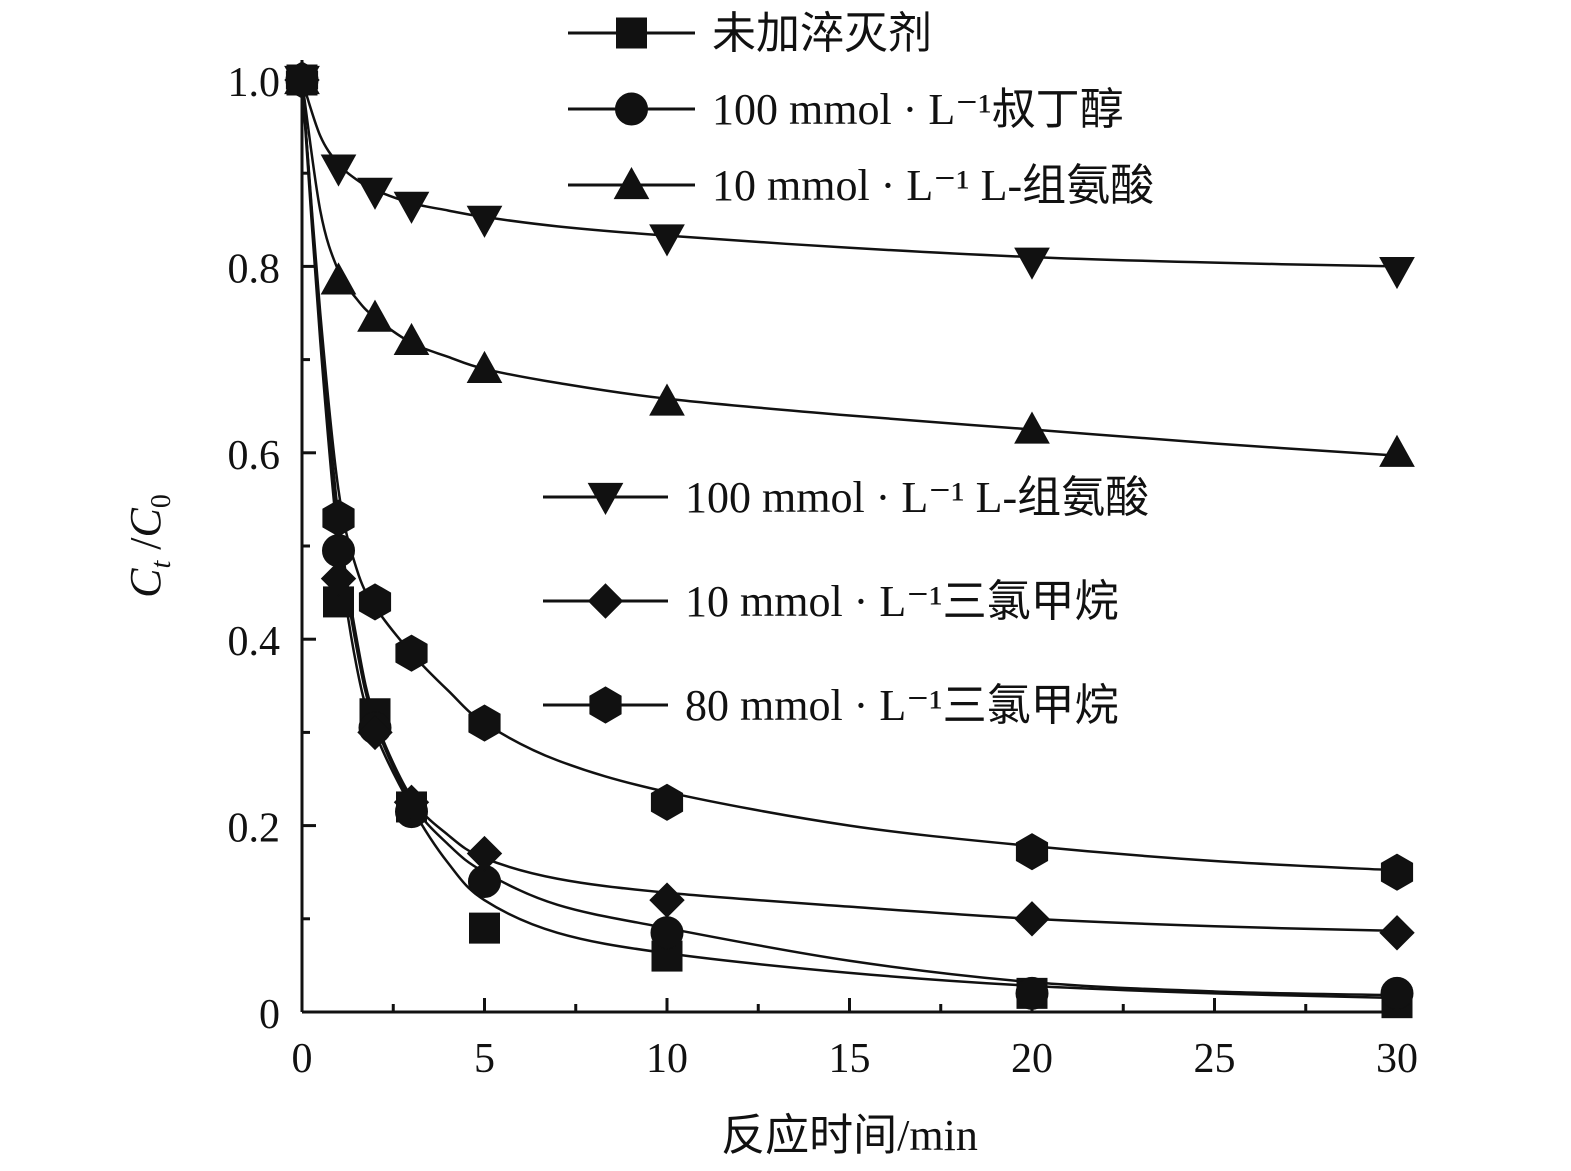 The width and height of the screenshot is (1571, 1171). What do you see at coordinates (849, 1135) in the screenshot?
I see `x-axis-title: 反应时间/min` at bounding box center [849, 1135].